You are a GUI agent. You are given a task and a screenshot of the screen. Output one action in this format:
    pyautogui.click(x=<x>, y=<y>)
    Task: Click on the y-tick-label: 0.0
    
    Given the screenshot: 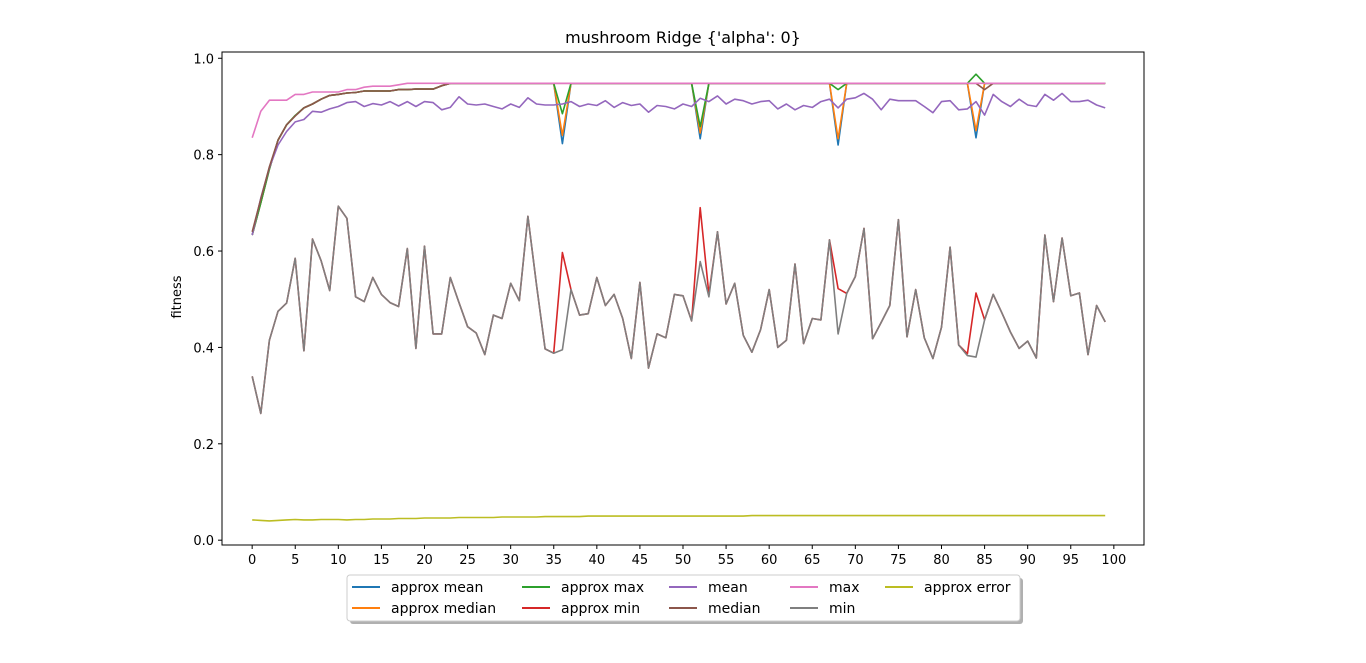 What is the action you would take?
    pyautogui.click(x=203, y=541)
    